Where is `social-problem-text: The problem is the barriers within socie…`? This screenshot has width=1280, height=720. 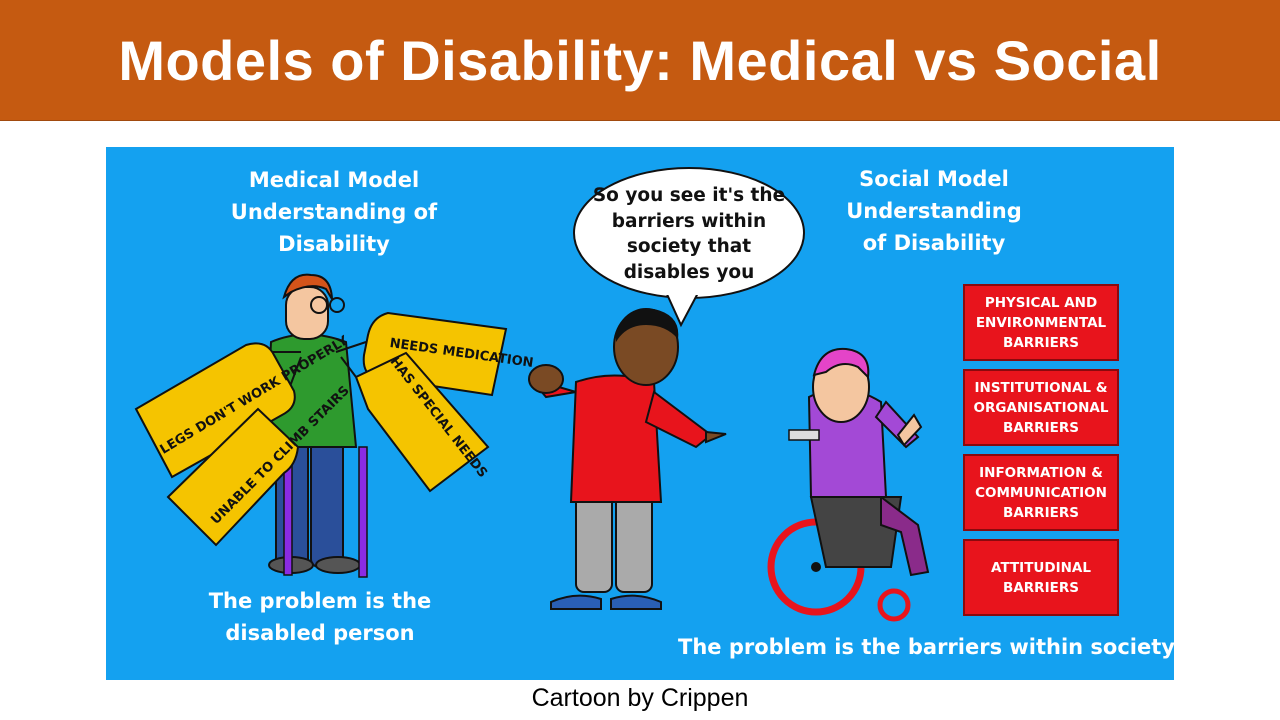
social-problem-text: The problem is the barriers within socie… is located at coordinates (926, 647).